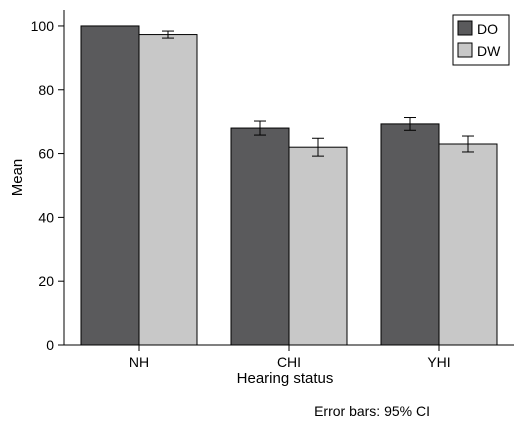 The height and width of the screenshot is (428, 521). I want to click on legend-label-dw: DW, so click(489, 51).